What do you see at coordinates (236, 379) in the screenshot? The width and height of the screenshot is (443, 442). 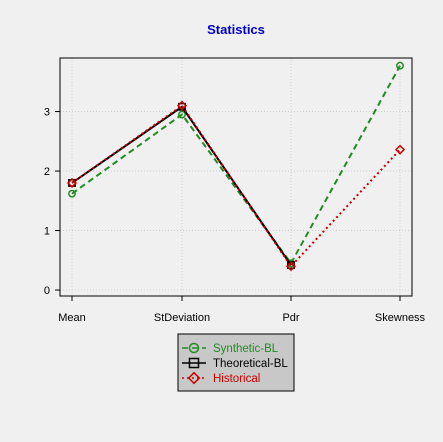 I see `legend-label-historical: Historical` at bounding box center [236, 379].